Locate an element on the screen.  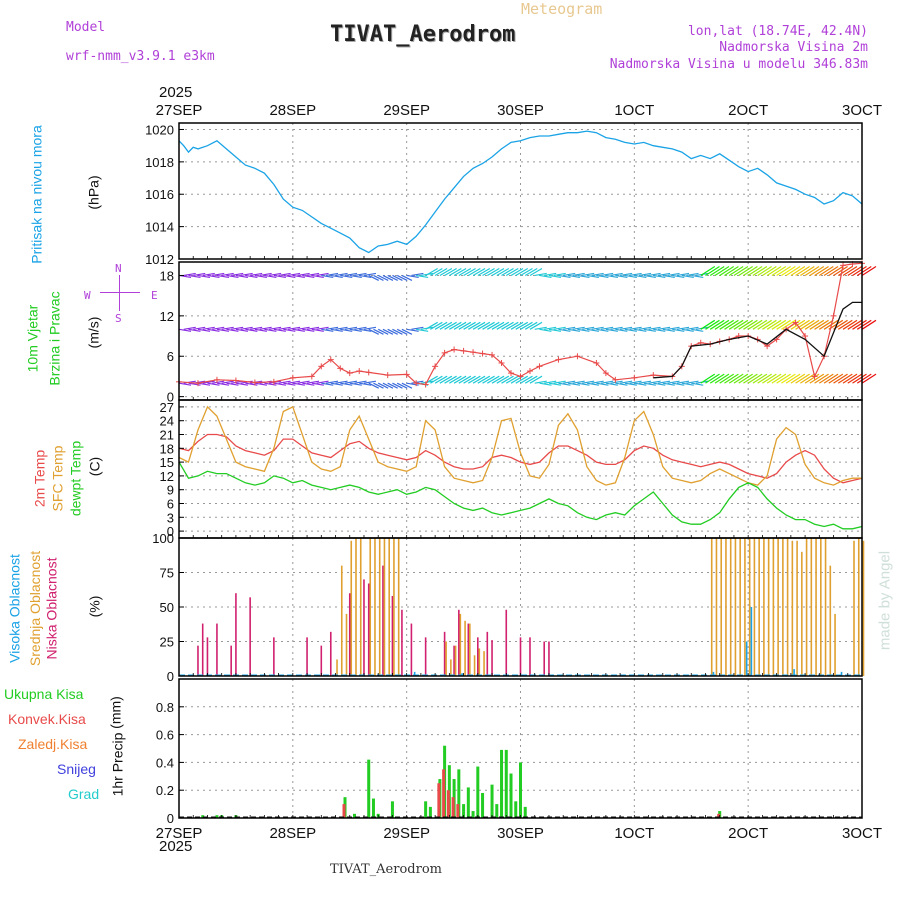
y-tick-label: 0.8 is located at coordinates (165, 707).